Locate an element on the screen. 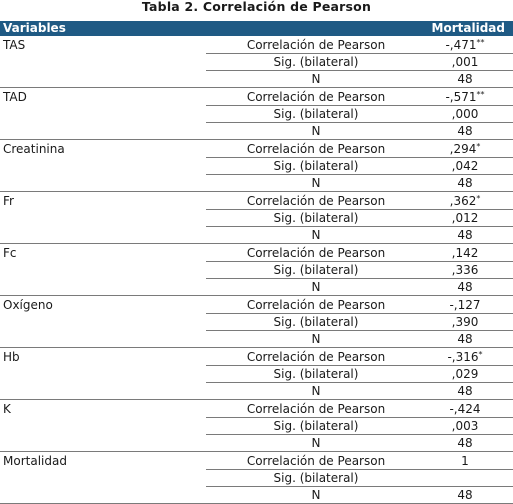  stat-value: ,362* is located at coordinates (465, 201).